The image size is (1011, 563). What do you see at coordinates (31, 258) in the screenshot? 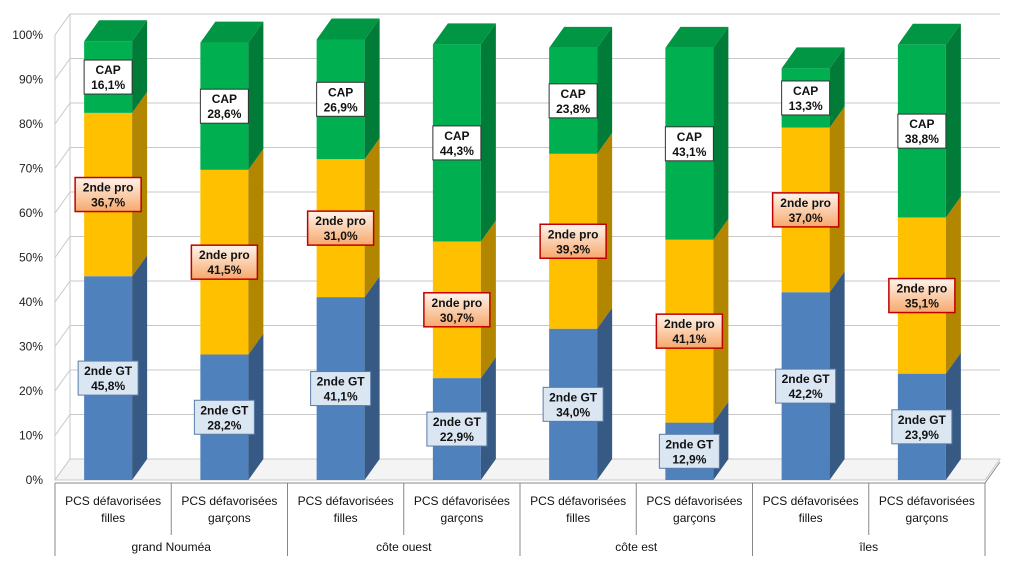
I see `y-tick-label: 50%` at bounding box center [31, 258].